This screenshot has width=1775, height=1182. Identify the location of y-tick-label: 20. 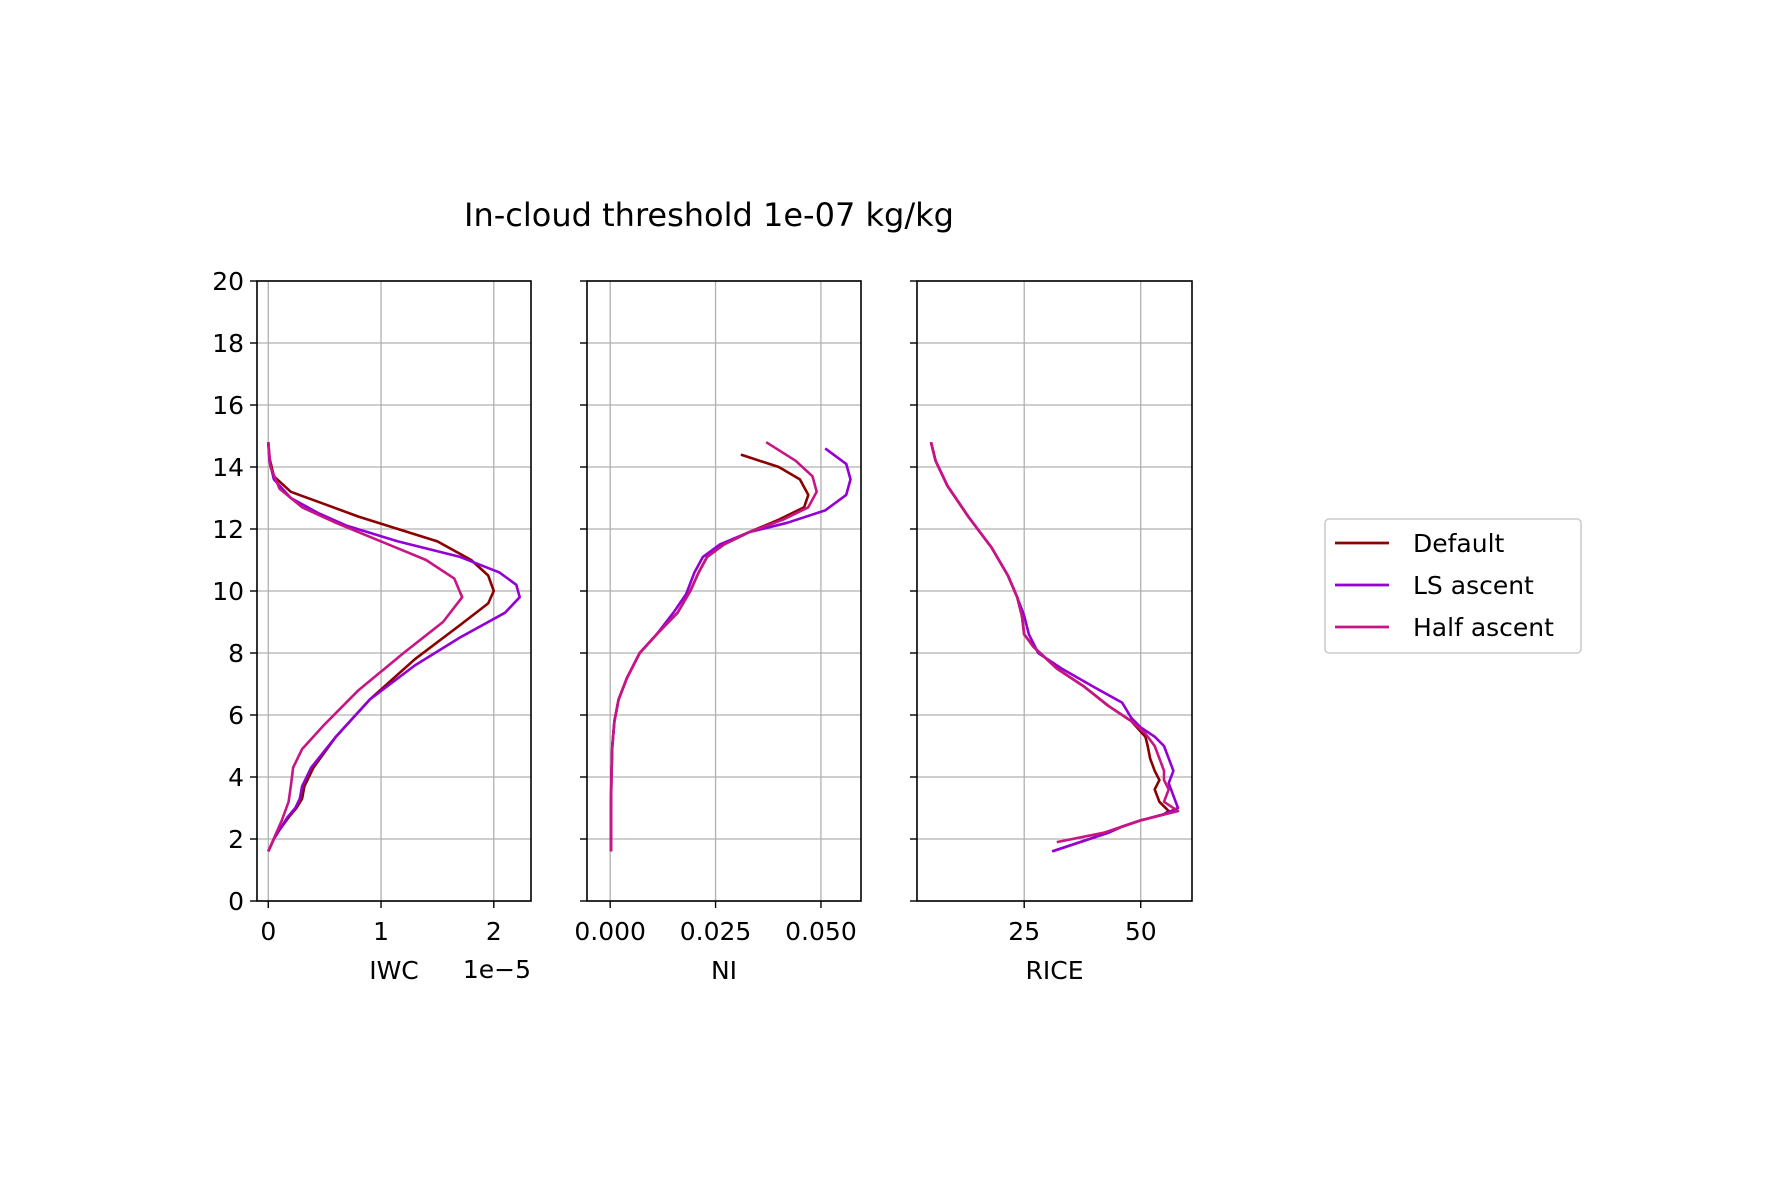
(228, 281).